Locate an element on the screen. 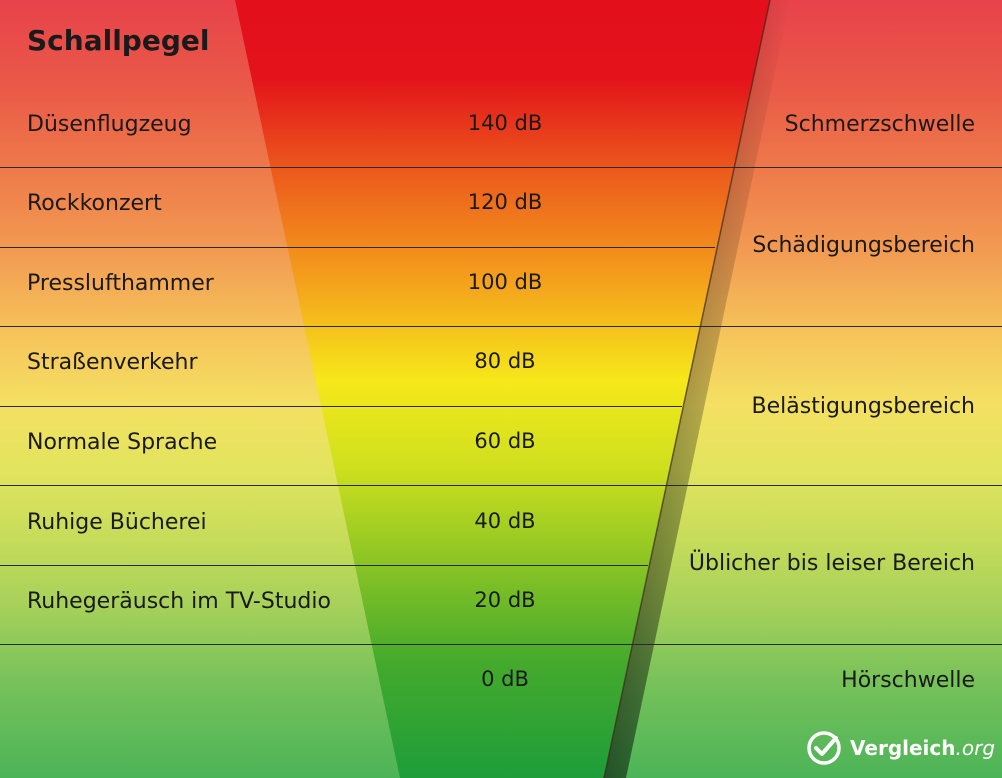 The width and height of the screenshot is (1002, 778). decibel-value: 20 dB is located at coordinates (505, 600).